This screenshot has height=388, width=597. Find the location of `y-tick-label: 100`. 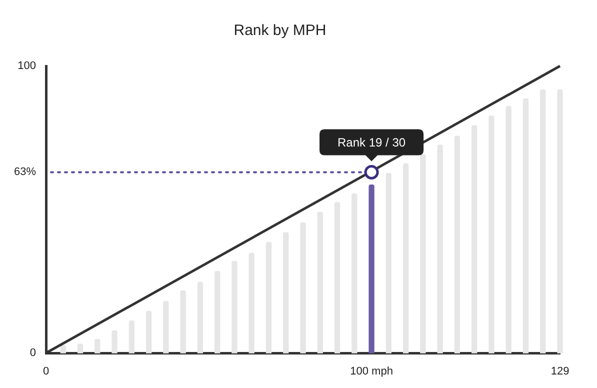

y-tick-label: 100 is located at coordinates (27, 66).